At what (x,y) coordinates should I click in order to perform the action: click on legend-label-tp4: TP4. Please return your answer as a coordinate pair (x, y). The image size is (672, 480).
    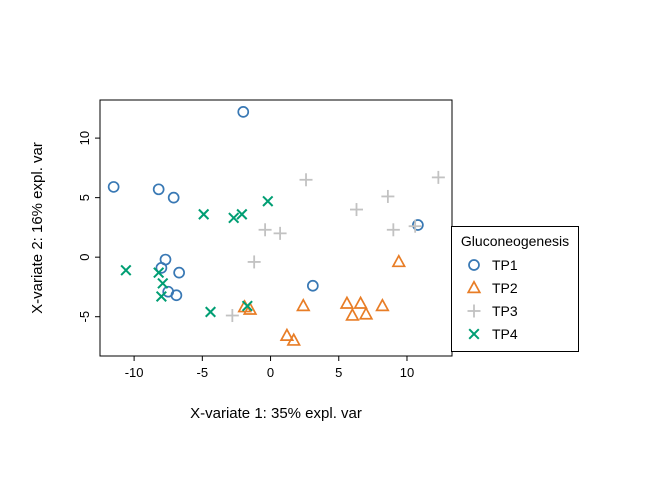
    Looking at the image, I should click on (505, 333).